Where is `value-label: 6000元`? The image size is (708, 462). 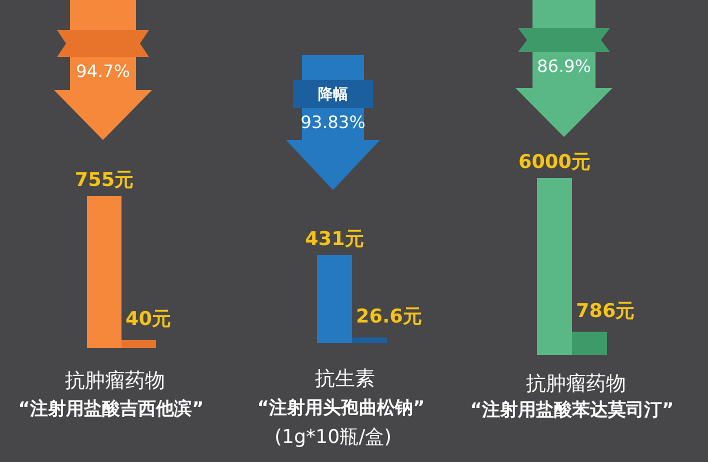
value-label: 6000元 is located at coordinates (554, 162).